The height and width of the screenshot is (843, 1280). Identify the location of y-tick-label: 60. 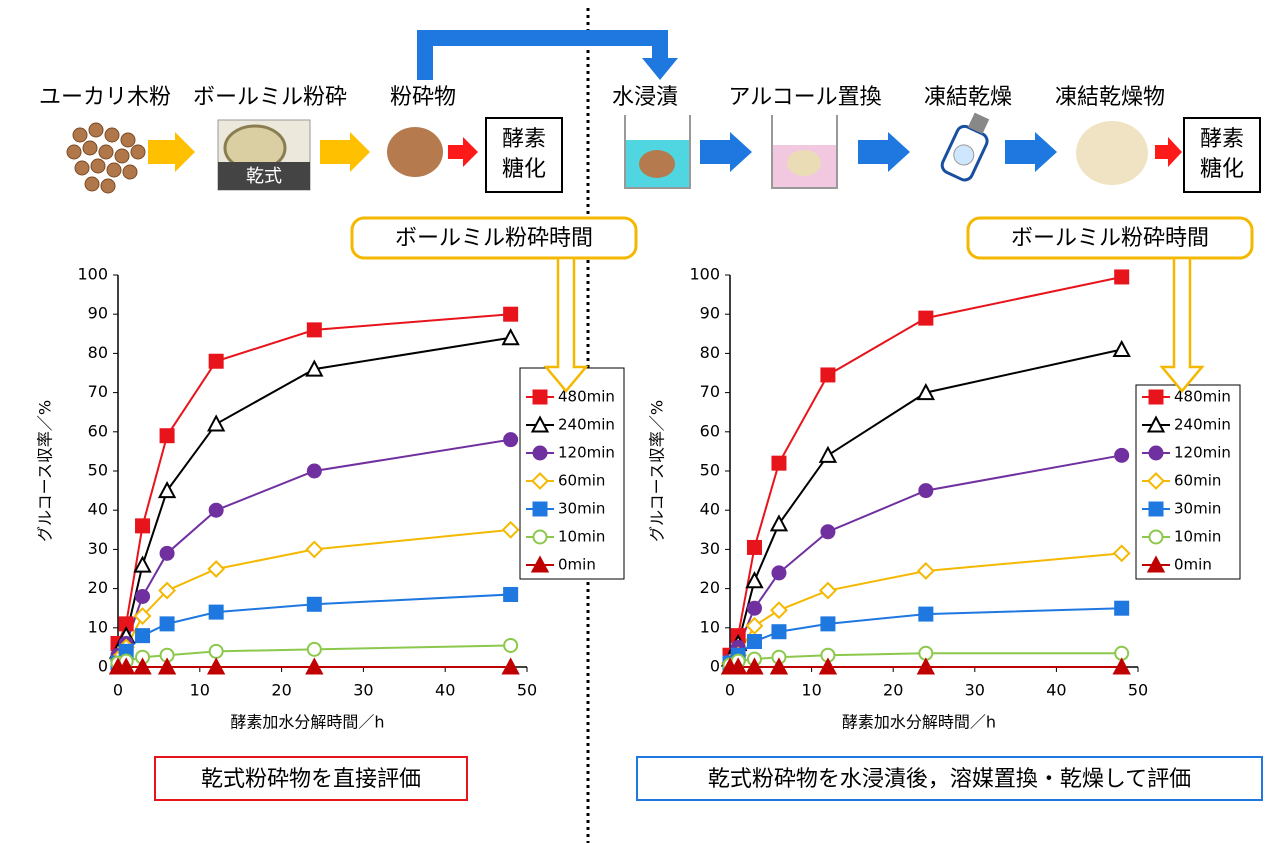
(98, 430).